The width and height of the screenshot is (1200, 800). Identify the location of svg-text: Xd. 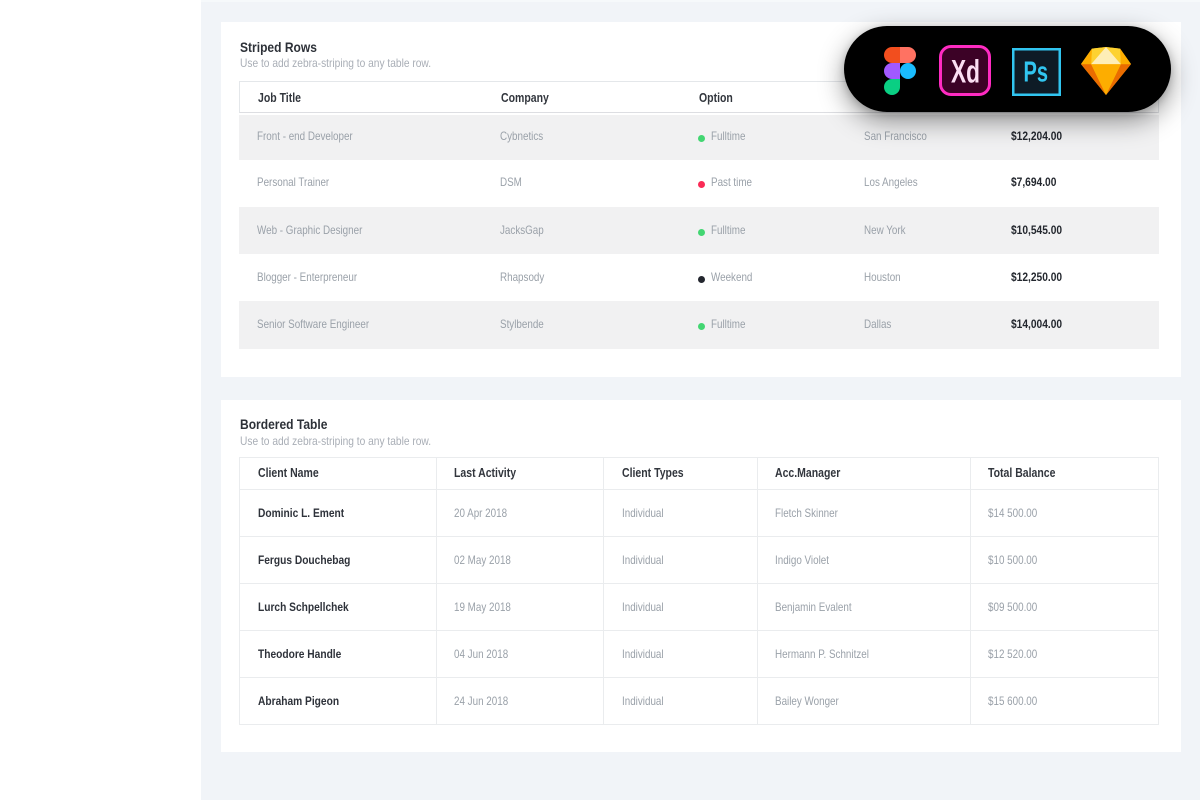
(965, 72).